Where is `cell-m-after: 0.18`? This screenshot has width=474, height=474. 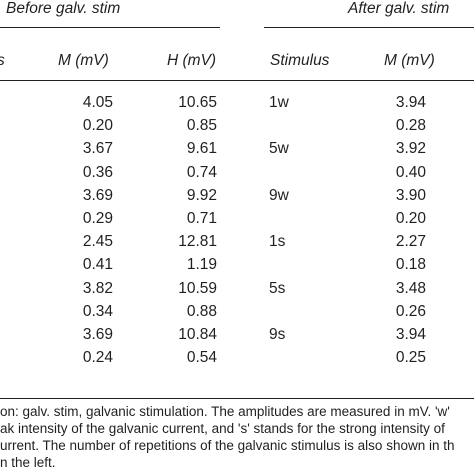 cell-m-after: 0.18 is located at coordinates (410, 265).